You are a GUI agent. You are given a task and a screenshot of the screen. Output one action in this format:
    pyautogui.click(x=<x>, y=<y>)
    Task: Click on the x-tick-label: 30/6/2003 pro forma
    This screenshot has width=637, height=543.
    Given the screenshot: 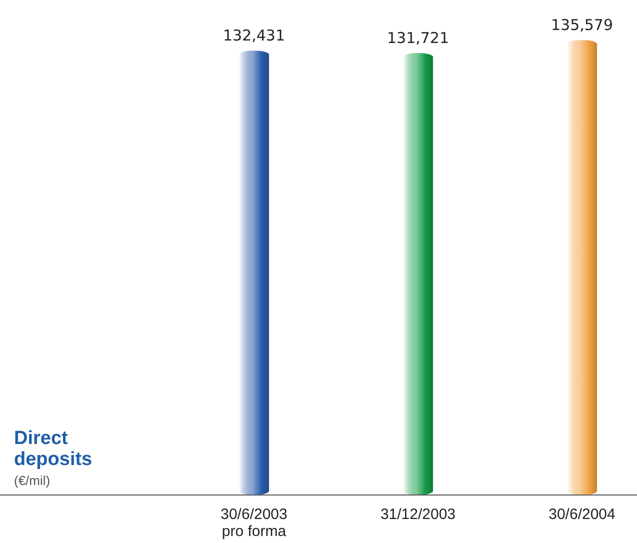 What is the action you would take?
    pyautogui.click(x=254, y=523)
    